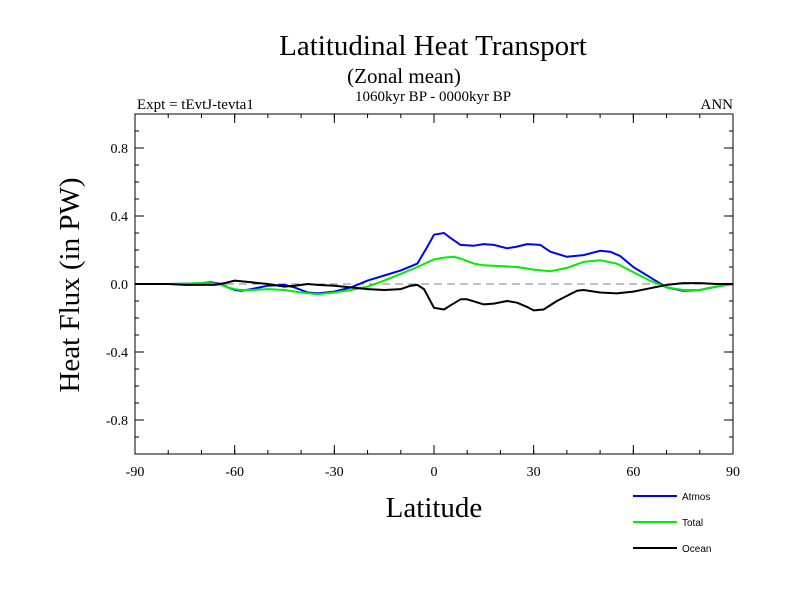 Image resolution: width=800 pixels, height=600 pixels. I want to click on y-tick-label: -0.8, so click(117, 421).